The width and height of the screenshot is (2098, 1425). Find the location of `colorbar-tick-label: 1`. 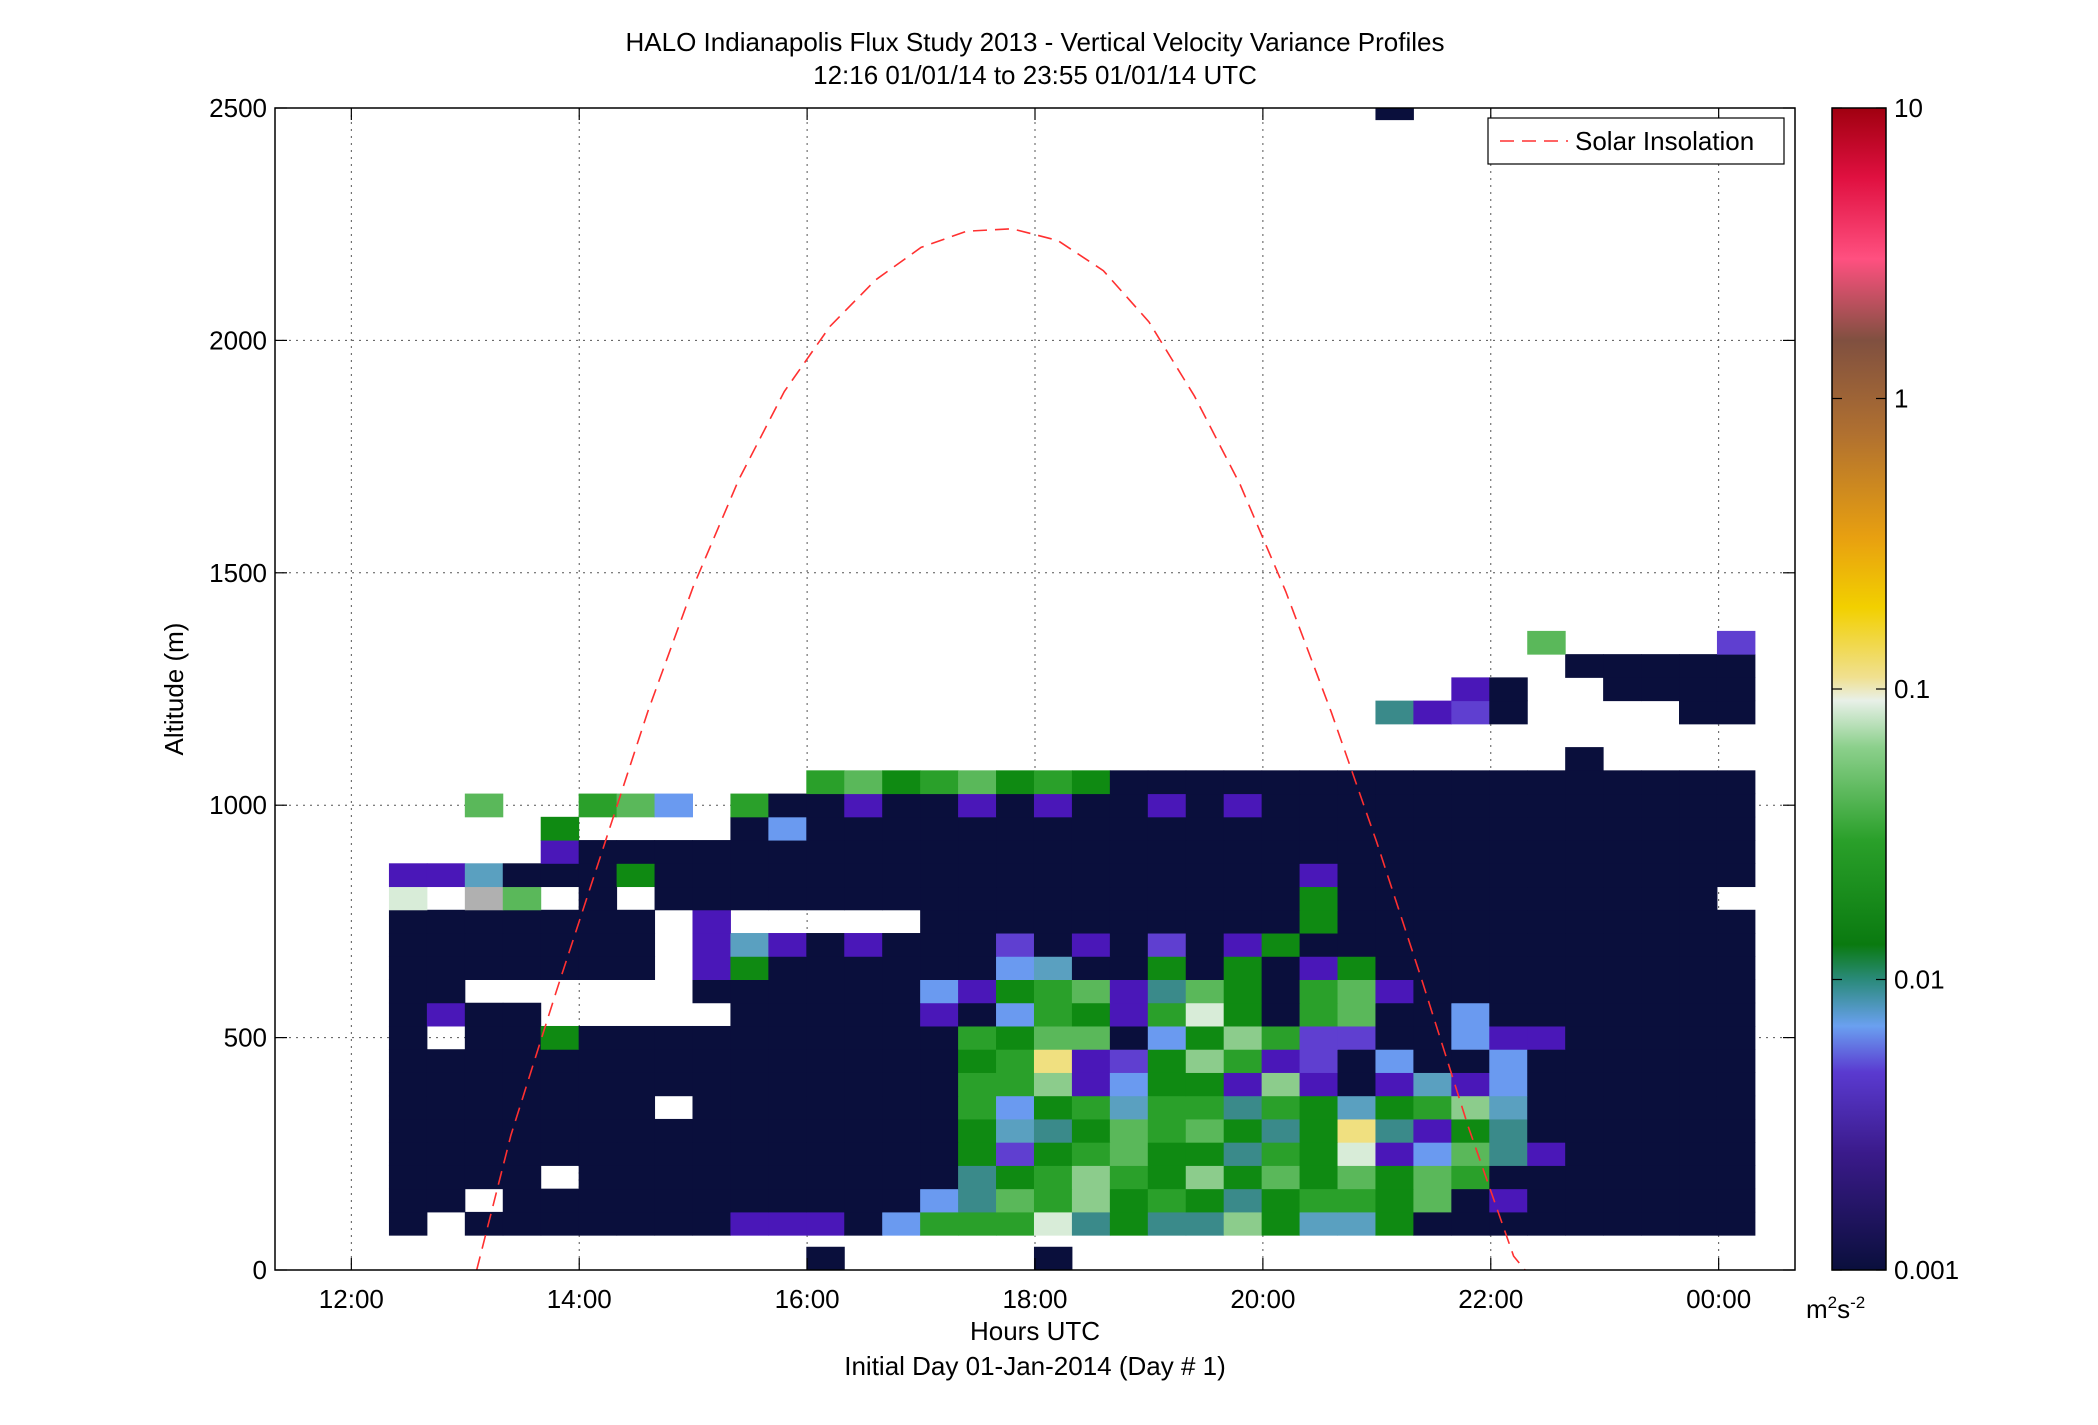

colorbar-tick-label: 1 is located at coordinates (1901, 399).